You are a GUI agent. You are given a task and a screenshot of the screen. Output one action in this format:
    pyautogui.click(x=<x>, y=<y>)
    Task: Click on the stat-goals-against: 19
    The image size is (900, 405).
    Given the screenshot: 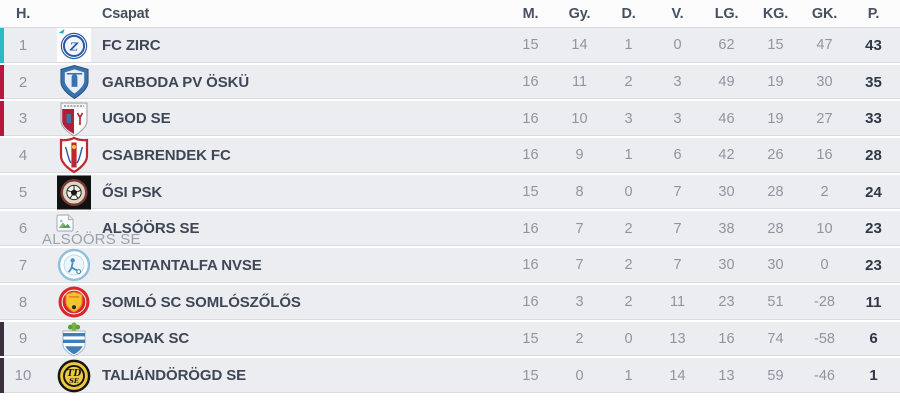 What is the action you would take?
    pyautogui.click(x=775, y=82)
    